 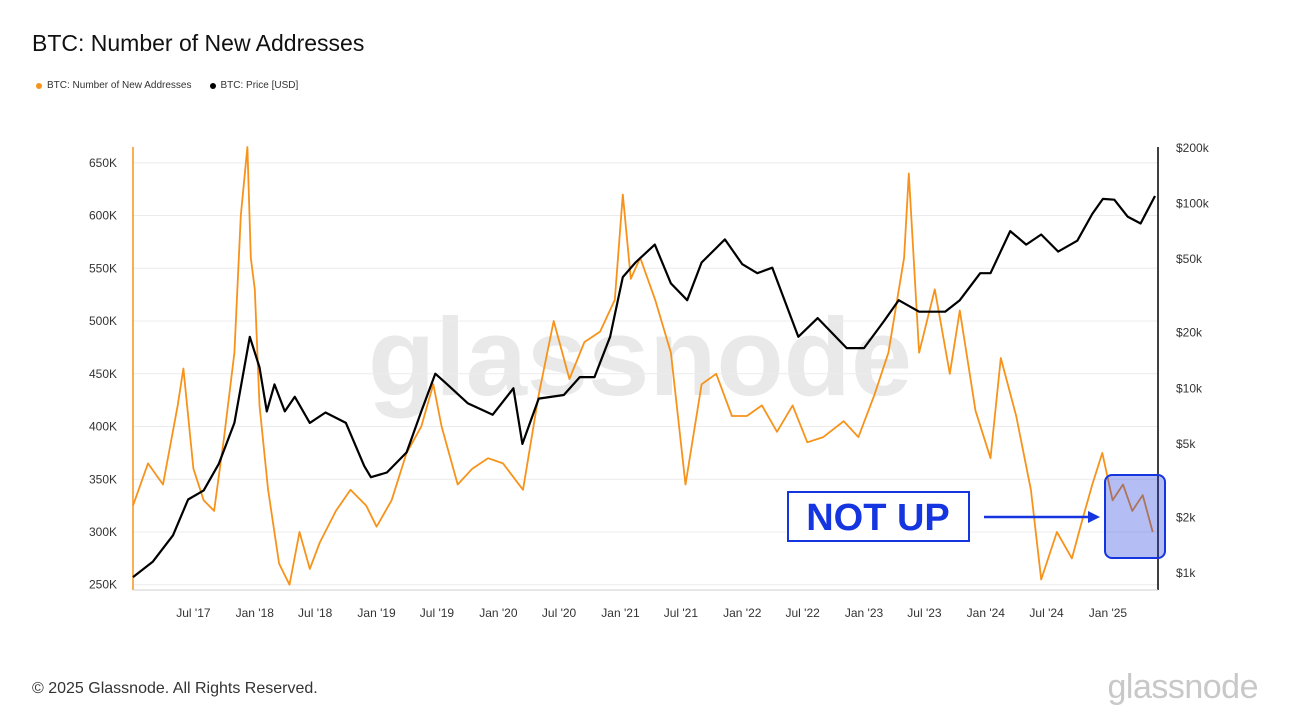 I want to click on annotation-label-box, so click(x=878, y=516).